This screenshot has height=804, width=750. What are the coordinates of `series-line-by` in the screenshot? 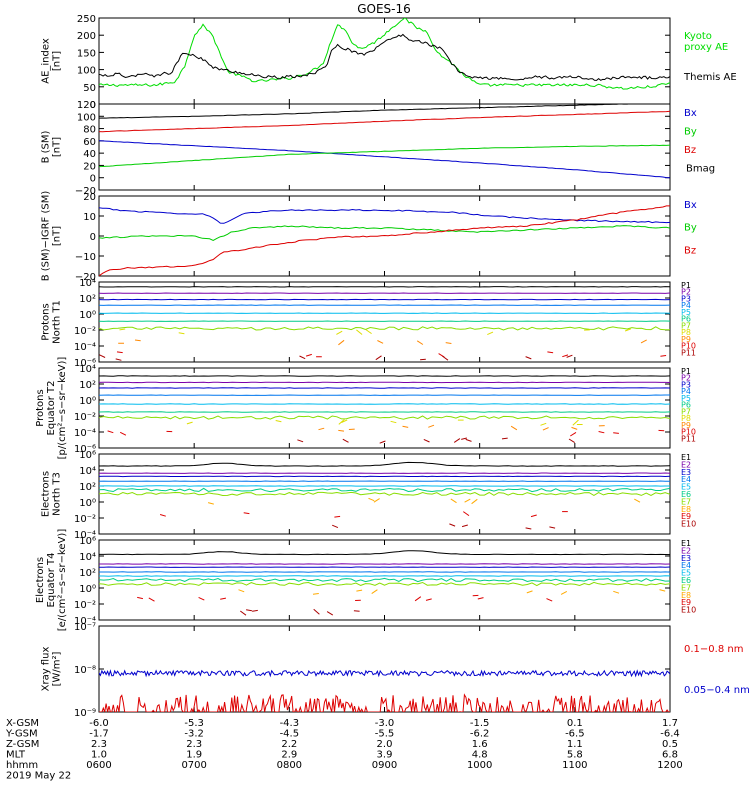 It's located at (384, 233).